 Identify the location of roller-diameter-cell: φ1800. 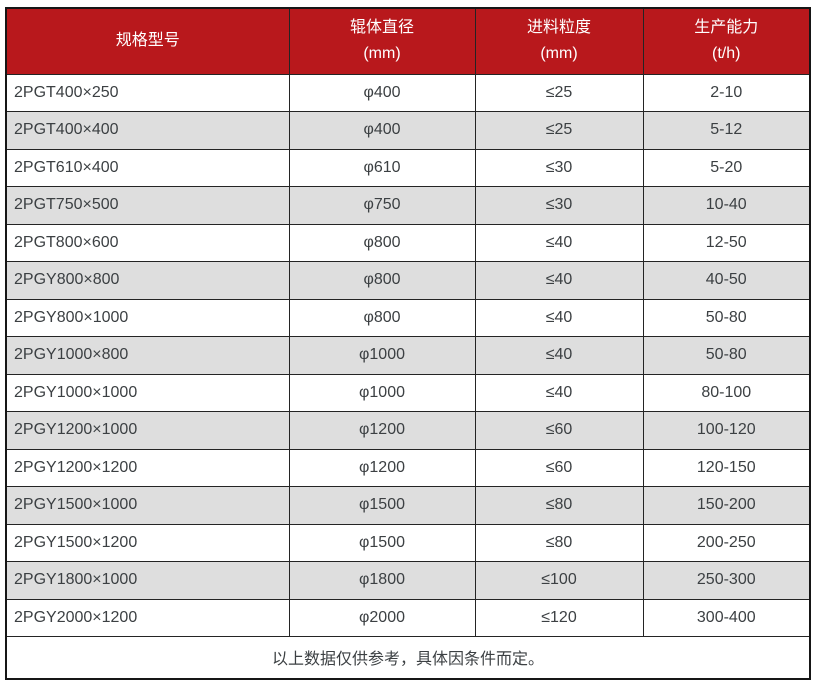
(382, 580).